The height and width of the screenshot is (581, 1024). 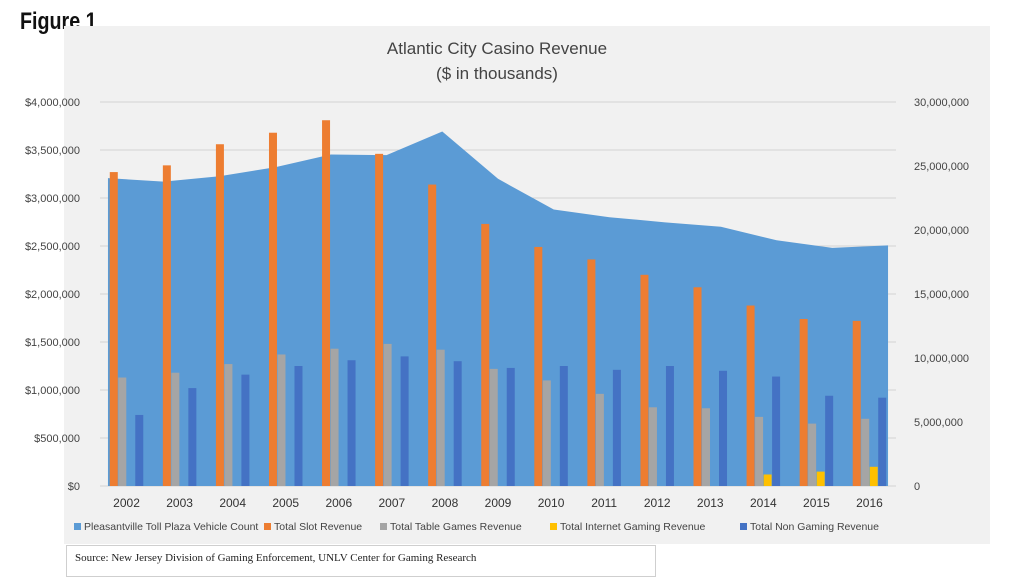 What do you see at coordinates (941, 359) in the screenshot?
I see `right-tick-label: 10,000,000` at bounding box center [941, 359].